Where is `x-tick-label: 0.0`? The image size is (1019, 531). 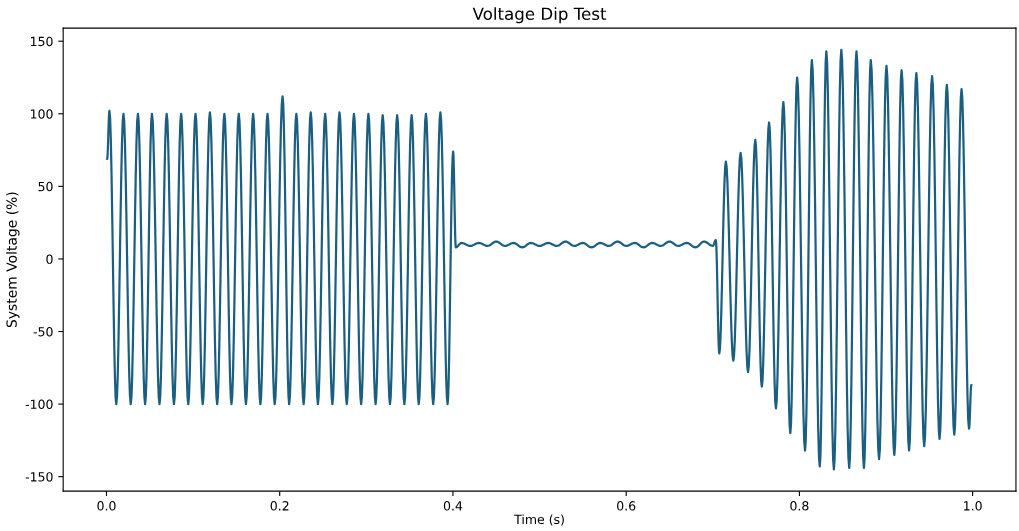
x-tick-label: 0.0 is located at coordinates (106, 506).